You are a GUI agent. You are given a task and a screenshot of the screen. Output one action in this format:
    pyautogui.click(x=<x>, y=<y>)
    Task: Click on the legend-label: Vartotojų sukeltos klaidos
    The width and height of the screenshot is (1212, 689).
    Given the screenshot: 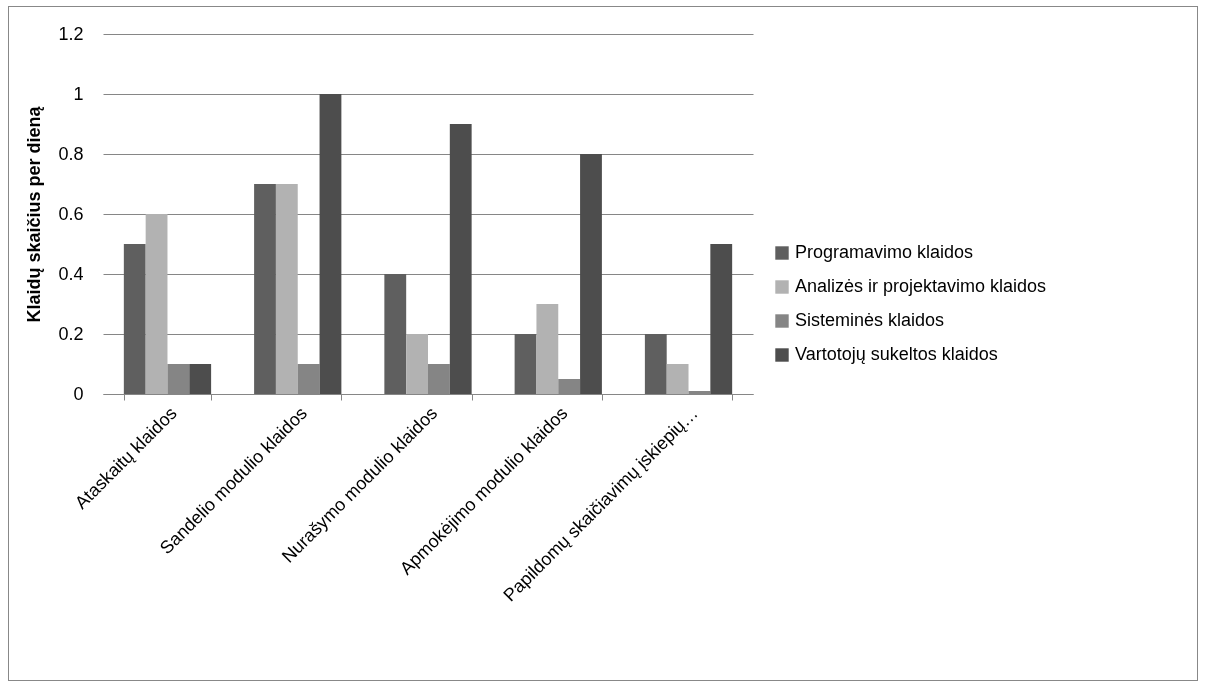 What is the action you would take?
    pyautogui.click(x=896, y=354)
    